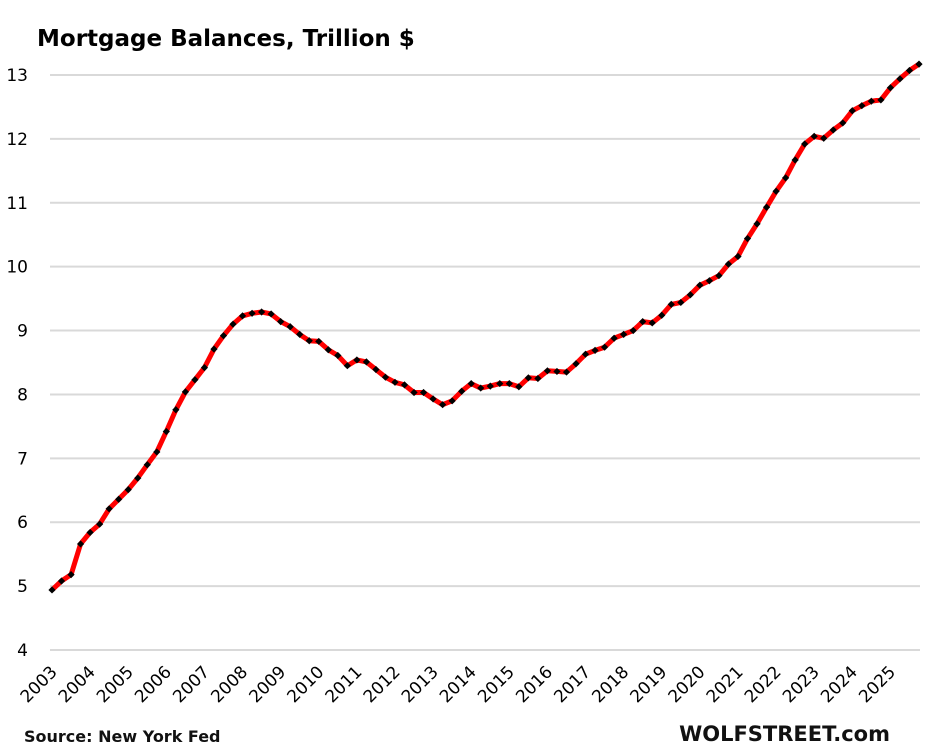 The height and width of the screenshot is (756, 935). I want to click on x-tick-label: 2021, so click(725, 684).